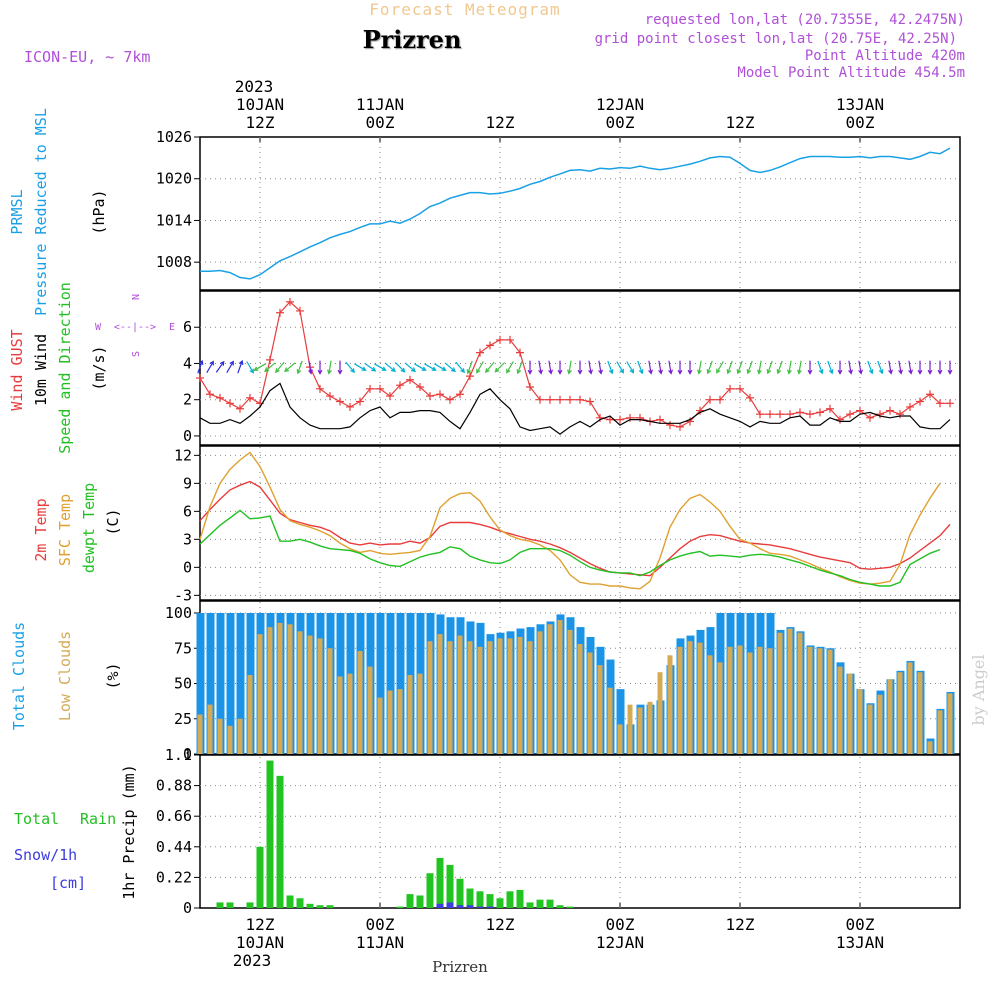  I want to click on t2m-line, so click(575, 528).